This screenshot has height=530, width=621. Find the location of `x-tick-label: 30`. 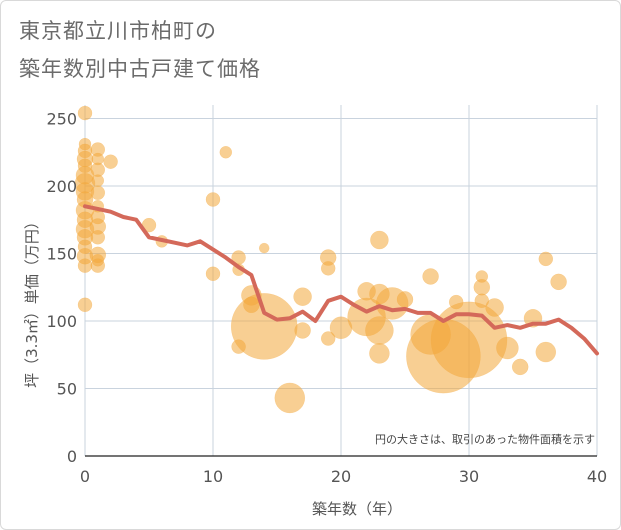

x-tick-label: 30 is located at coordinates (469, 476).